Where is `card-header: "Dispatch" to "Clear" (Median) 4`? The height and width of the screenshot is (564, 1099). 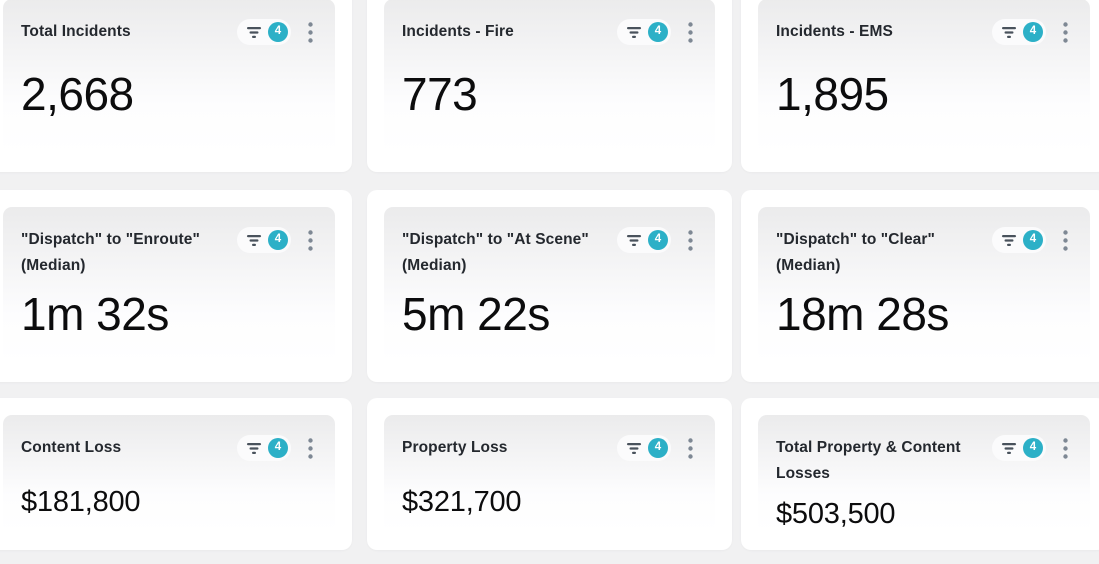
card-header: "Dispatch" to "Clear" (Median) 4 is located at coordinates (924, 252).